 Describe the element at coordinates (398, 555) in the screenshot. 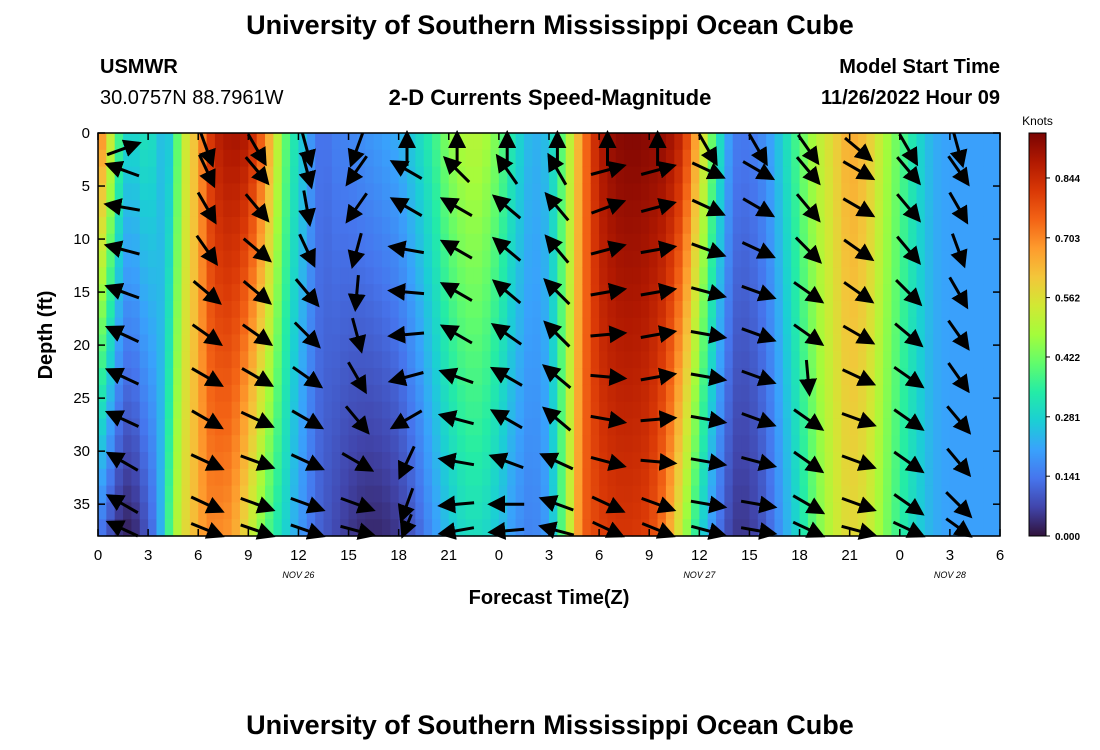

I see `x-tick-label: 18` at that location.